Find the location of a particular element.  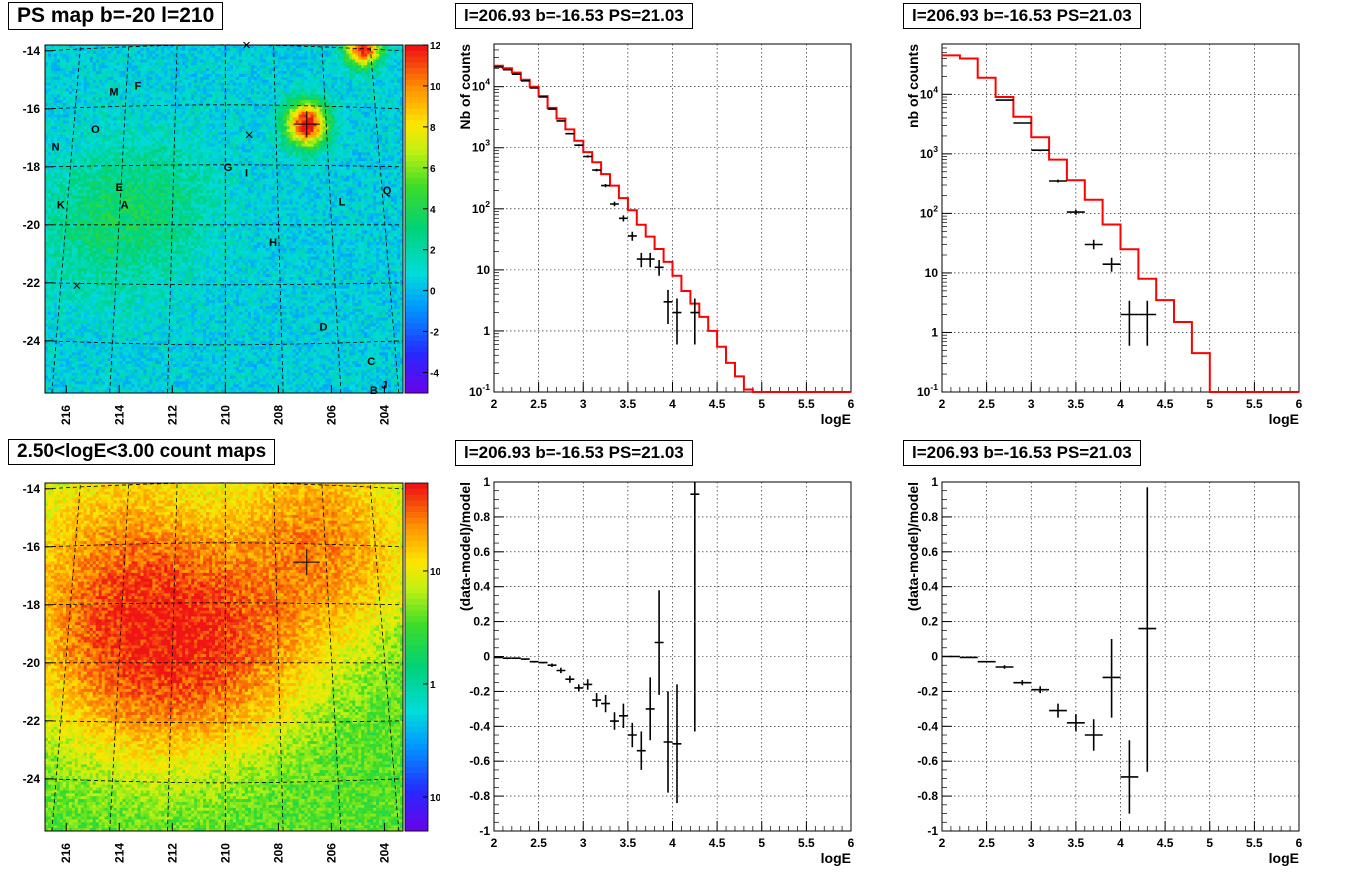

x-tick-label: 6 is located at coordinates (1299, 404).